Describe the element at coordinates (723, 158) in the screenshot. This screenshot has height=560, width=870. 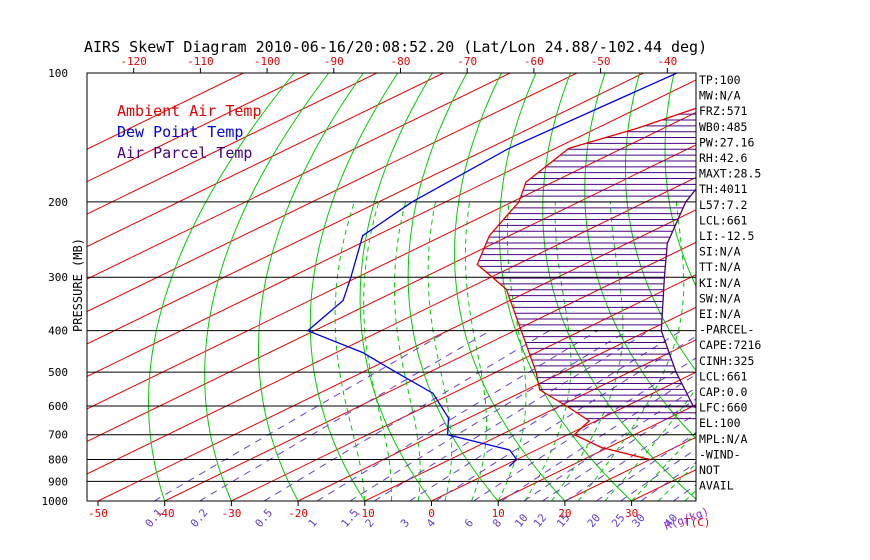
I see `index-entry: RH:42.6` at that location.